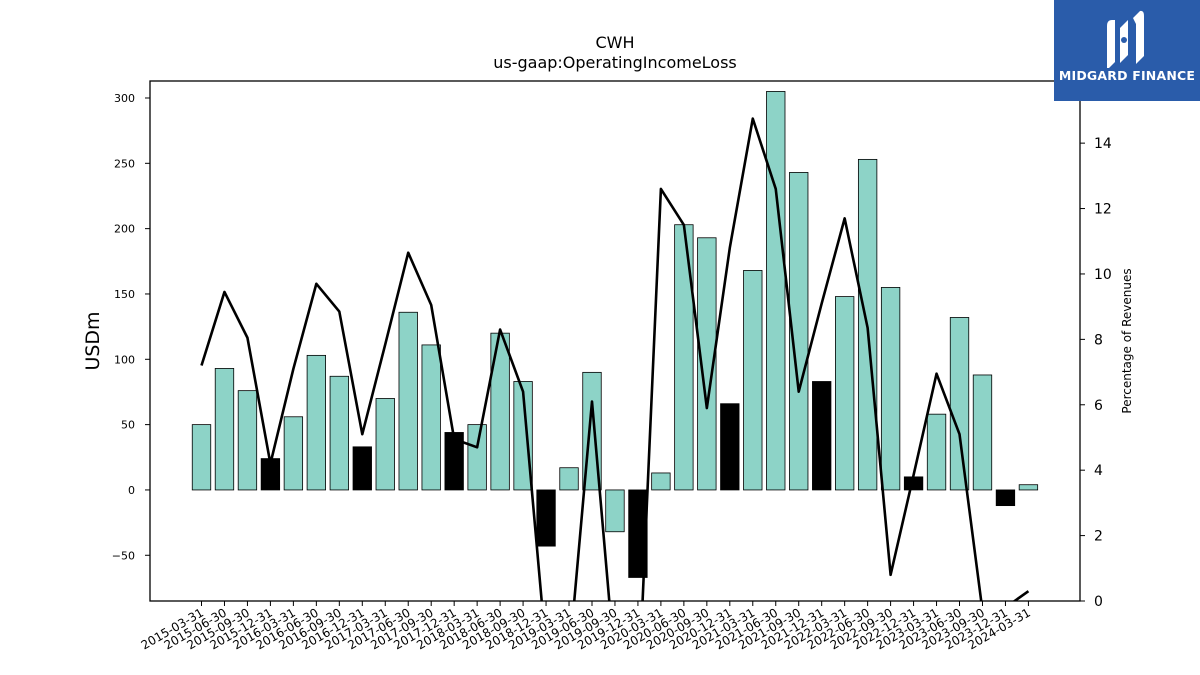  I want to click on y2-tick-label: 8, so click(1098, 340).